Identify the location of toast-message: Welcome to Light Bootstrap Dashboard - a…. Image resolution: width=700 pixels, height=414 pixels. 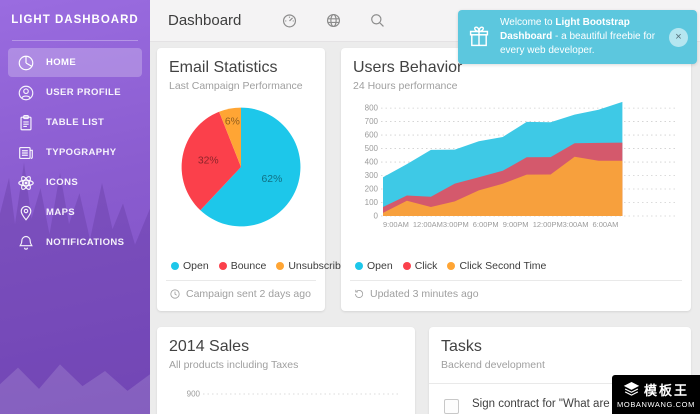
(578, 36).